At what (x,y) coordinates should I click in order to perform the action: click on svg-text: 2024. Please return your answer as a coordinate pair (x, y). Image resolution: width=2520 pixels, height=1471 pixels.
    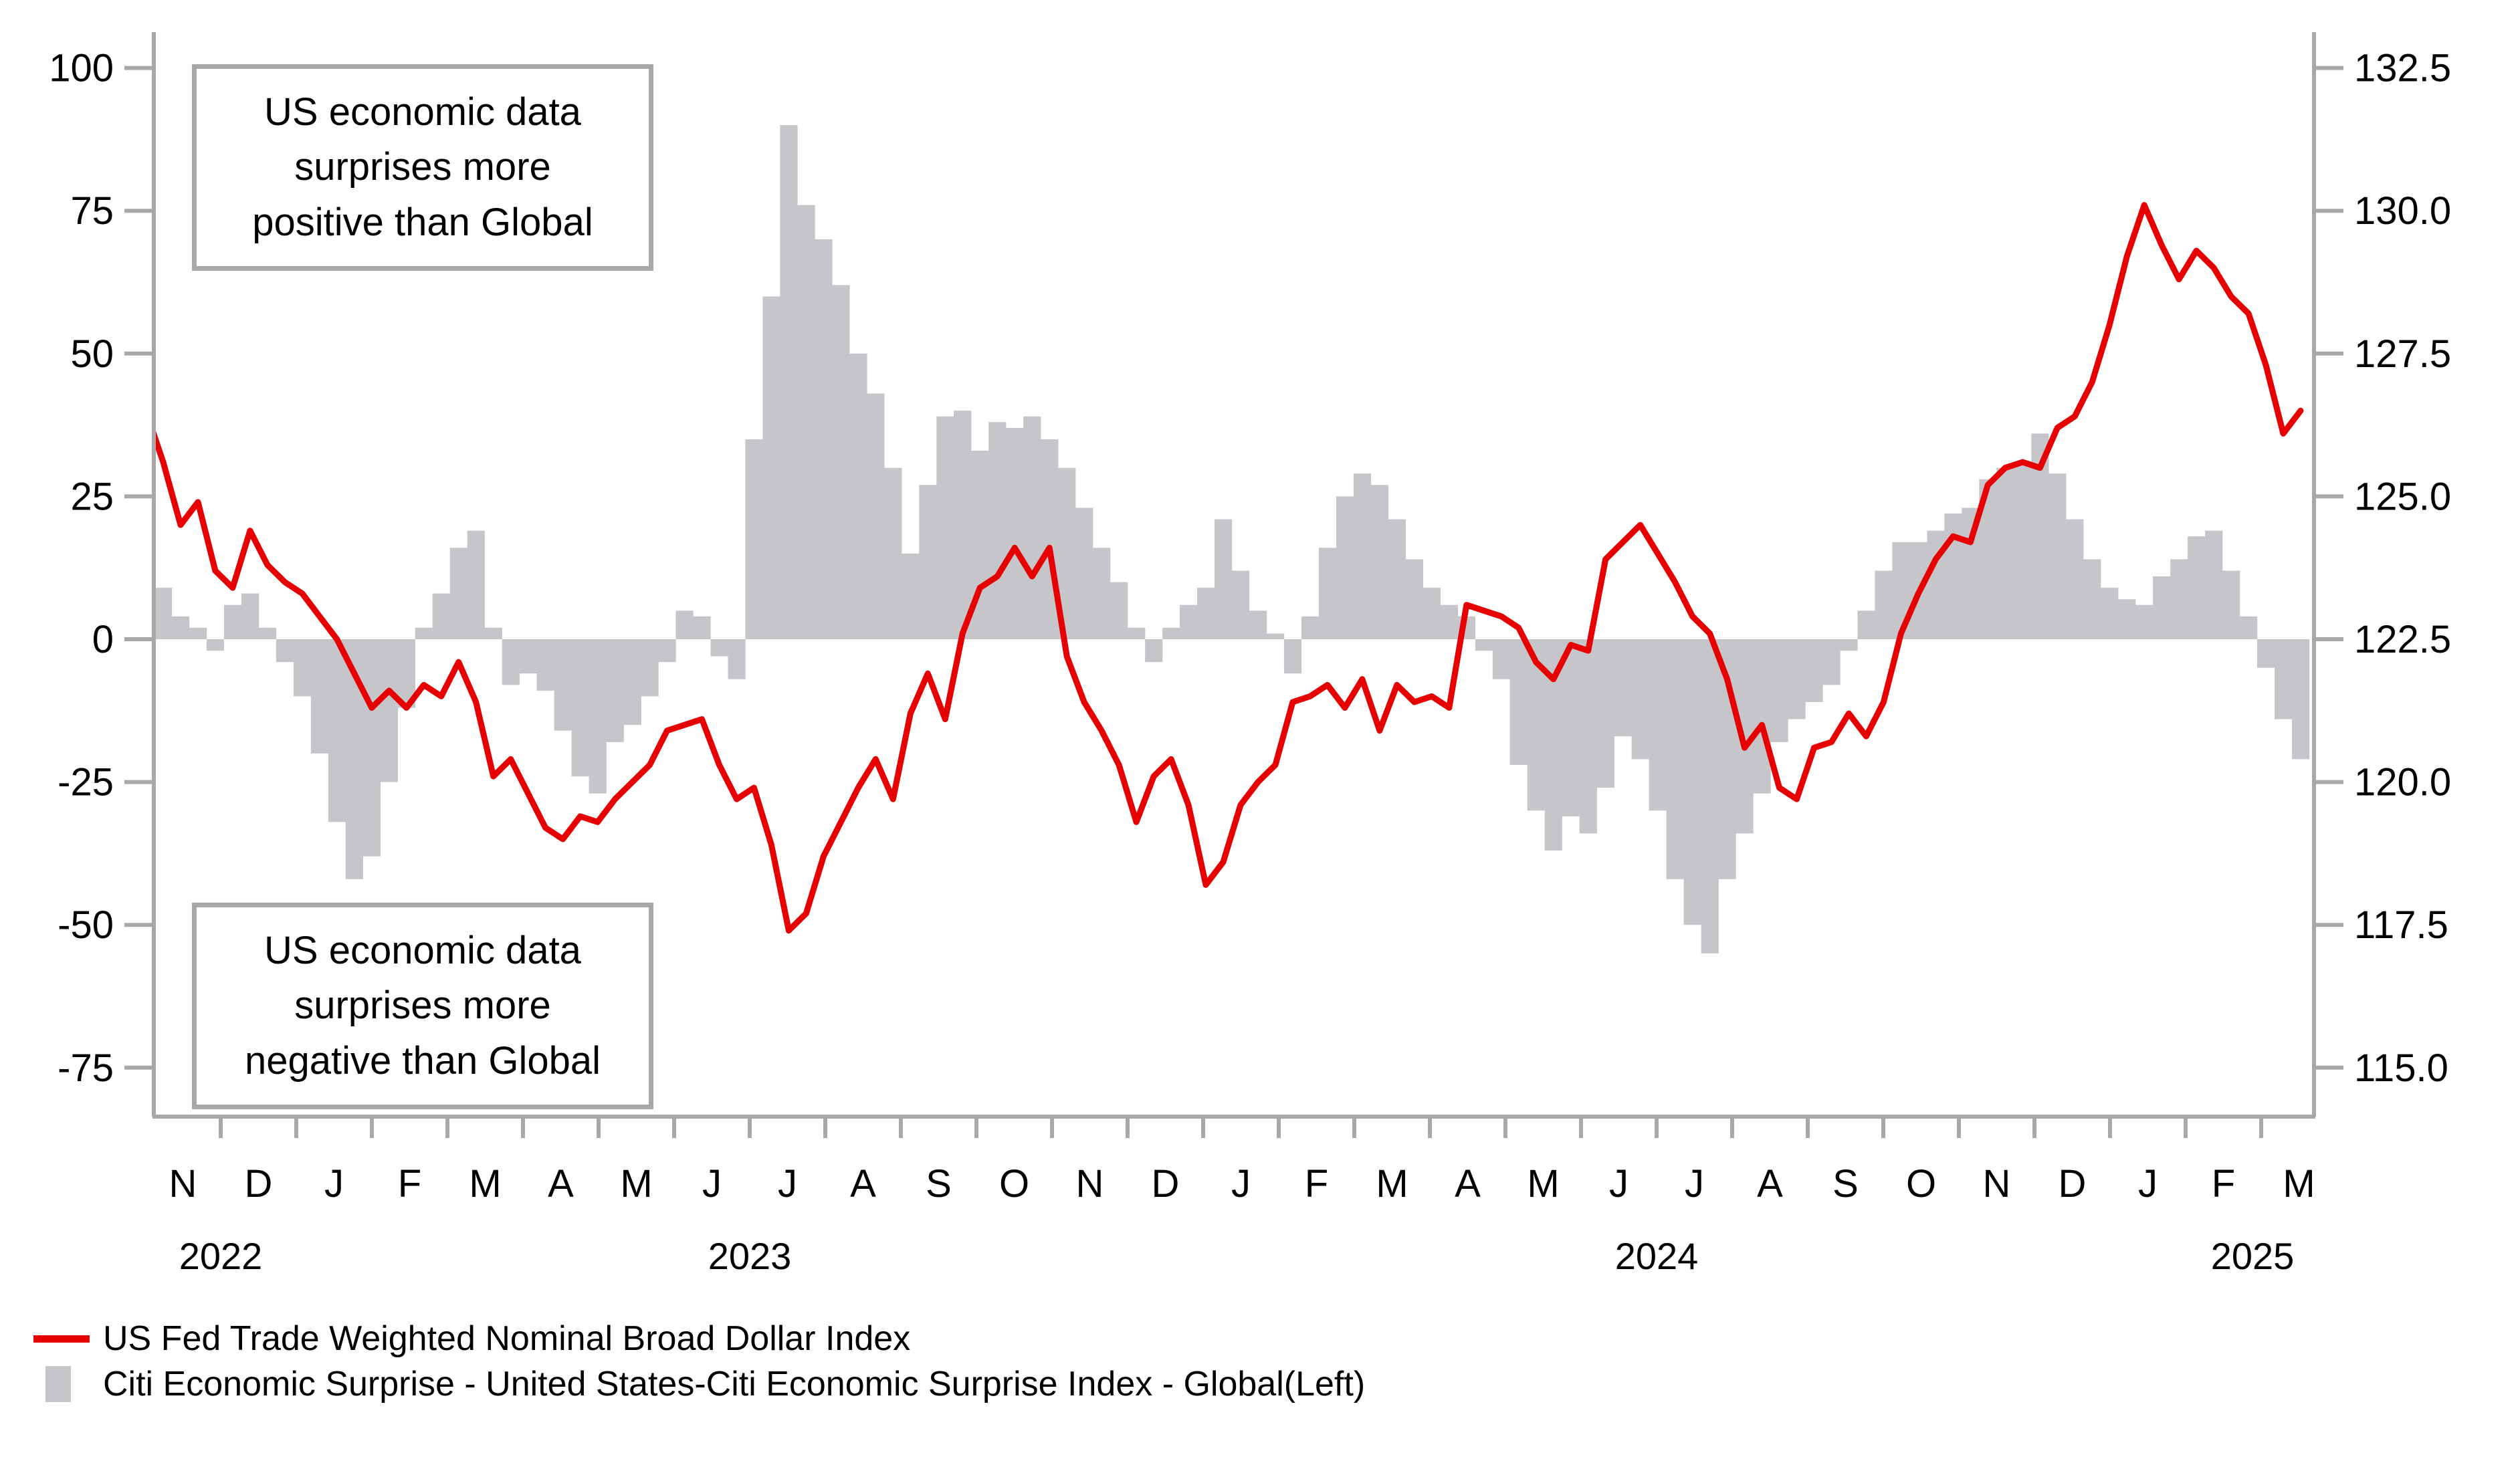
    Looking at the image, I should click on (1657, 1256).